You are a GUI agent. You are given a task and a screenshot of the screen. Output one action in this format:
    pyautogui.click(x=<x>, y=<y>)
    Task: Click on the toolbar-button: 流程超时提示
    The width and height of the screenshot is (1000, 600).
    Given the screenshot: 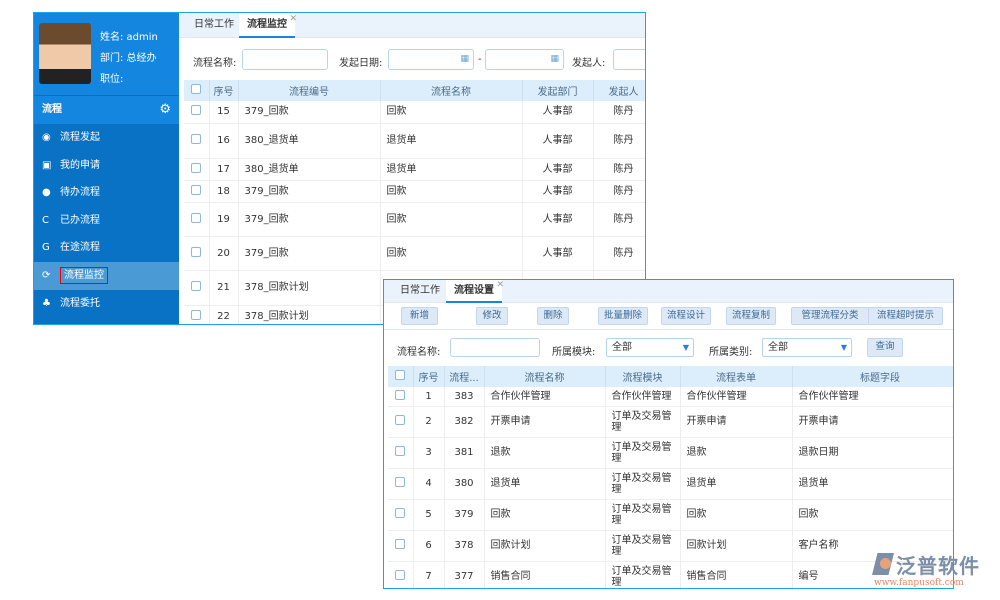 What is the action you would take?
    pyautogui.click(x=905, y=316)
    